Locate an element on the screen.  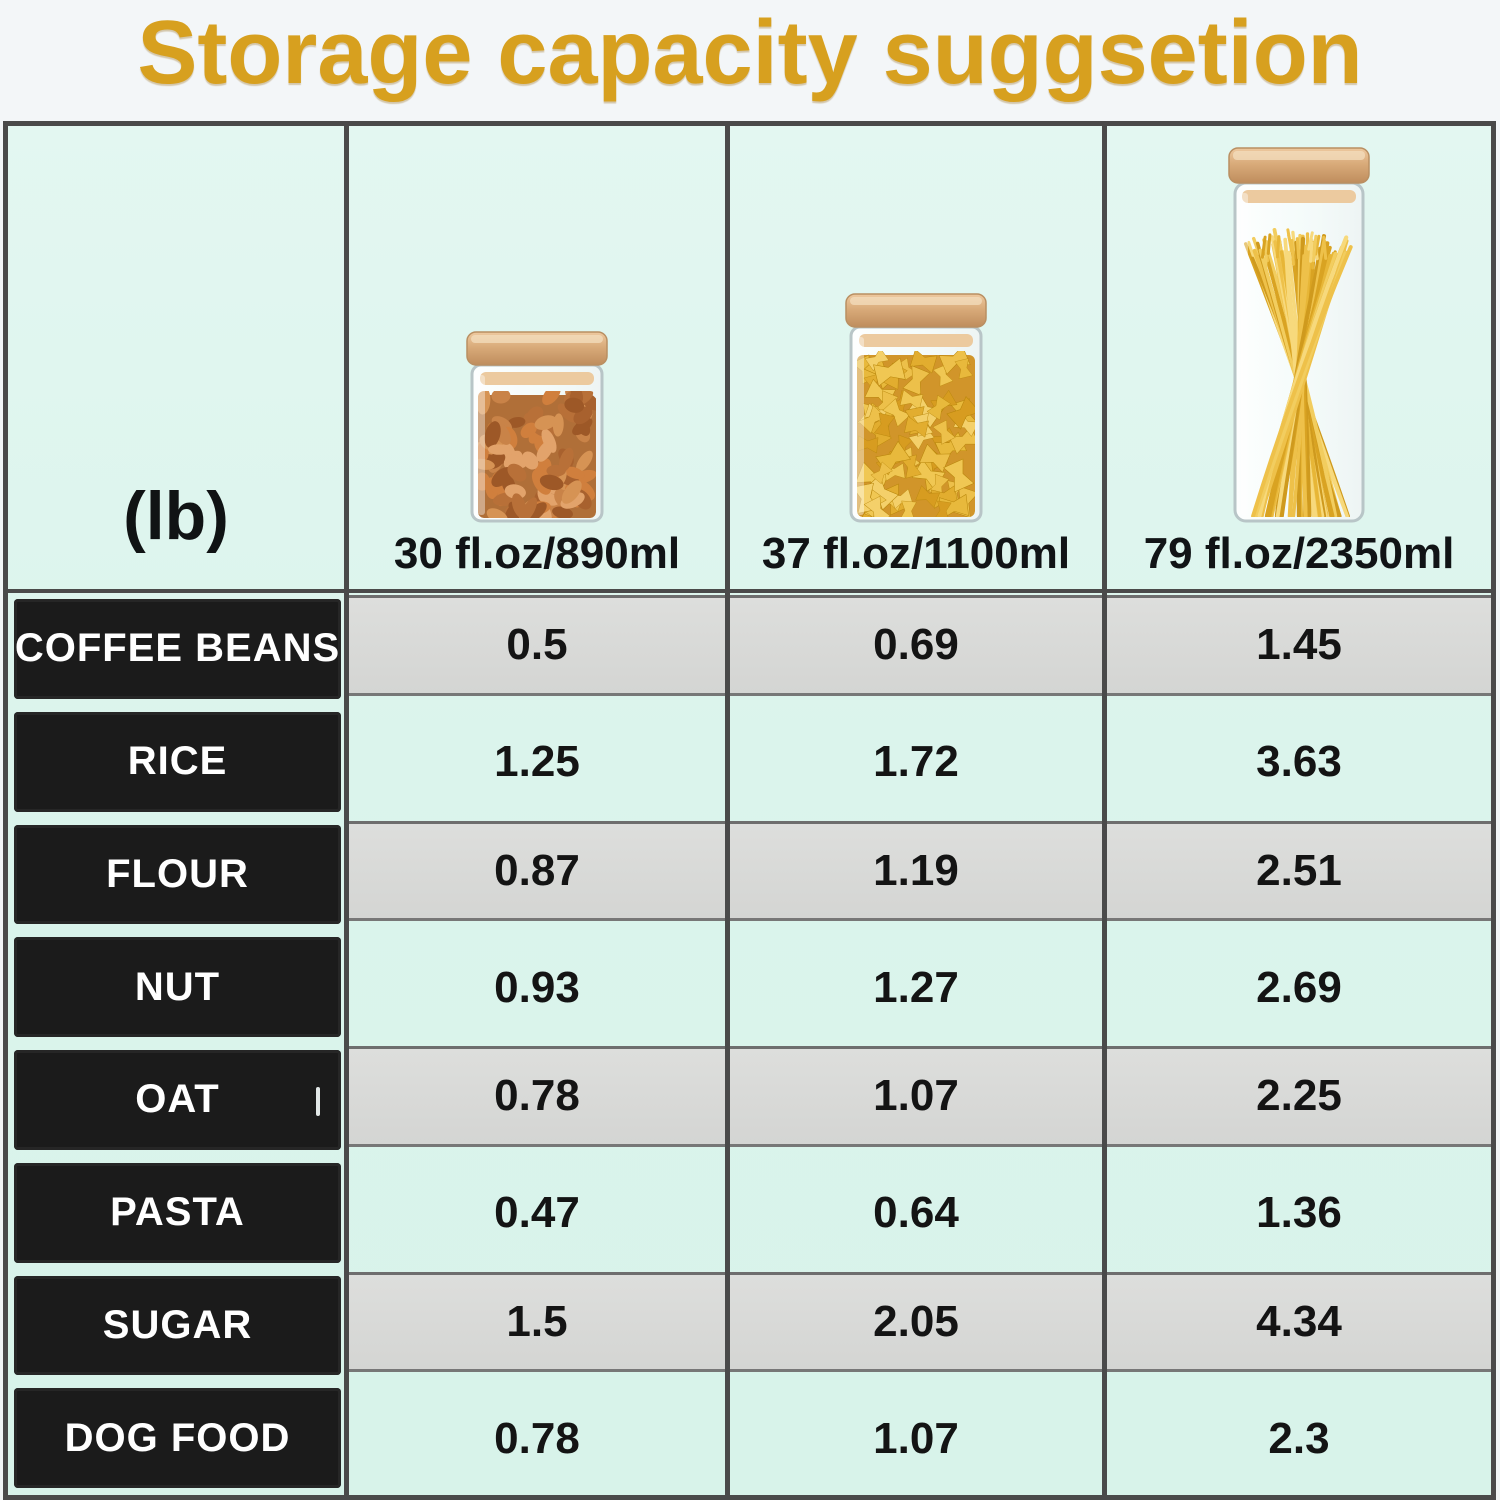
value-rice-37oz: 1.72 is located at coordinates (916, 762).